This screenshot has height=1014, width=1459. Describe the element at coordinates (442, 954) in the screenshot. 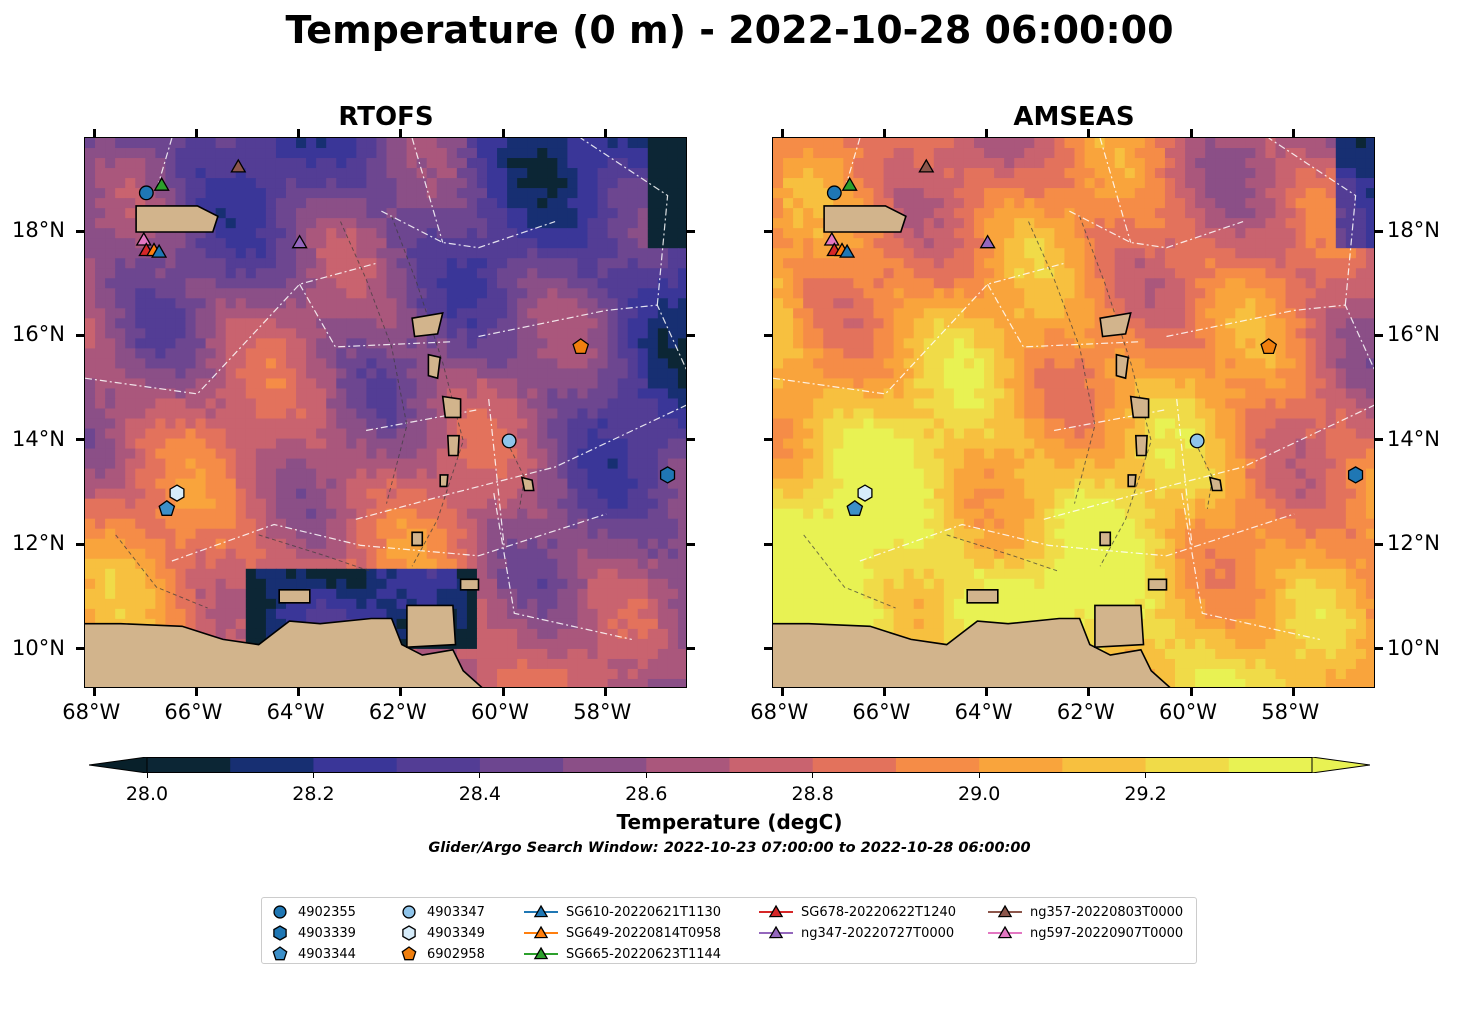

I see `legend-item: 6902958` at that location.